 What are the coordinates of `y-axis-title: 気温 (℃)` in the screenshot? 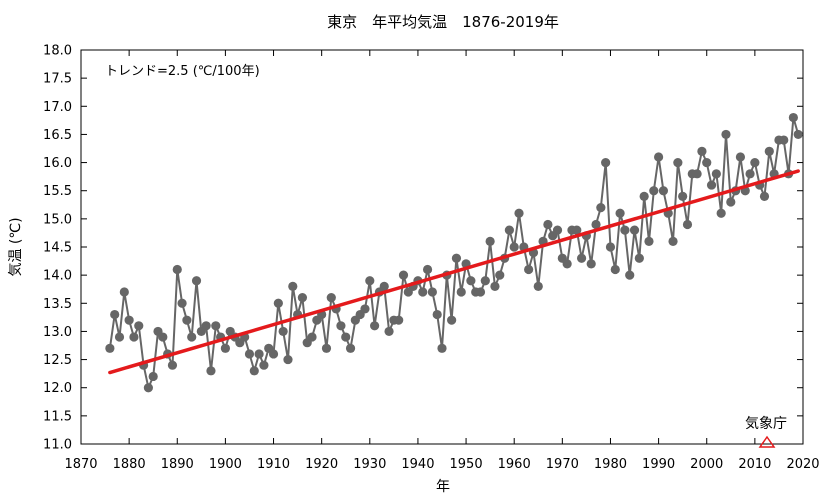 It's located at (16, 246).